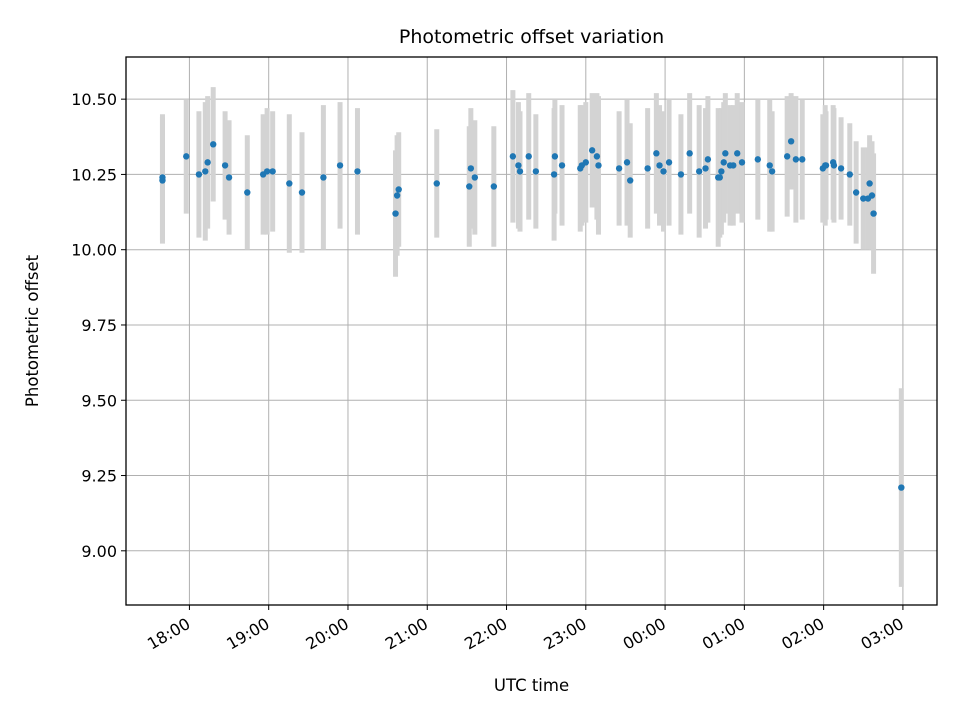 The image size is (960, 720). What do you see at coordinates (99, 551) in the screenshot?
I see `y-tick-label: 9.00` at bounding box center [99, 551].